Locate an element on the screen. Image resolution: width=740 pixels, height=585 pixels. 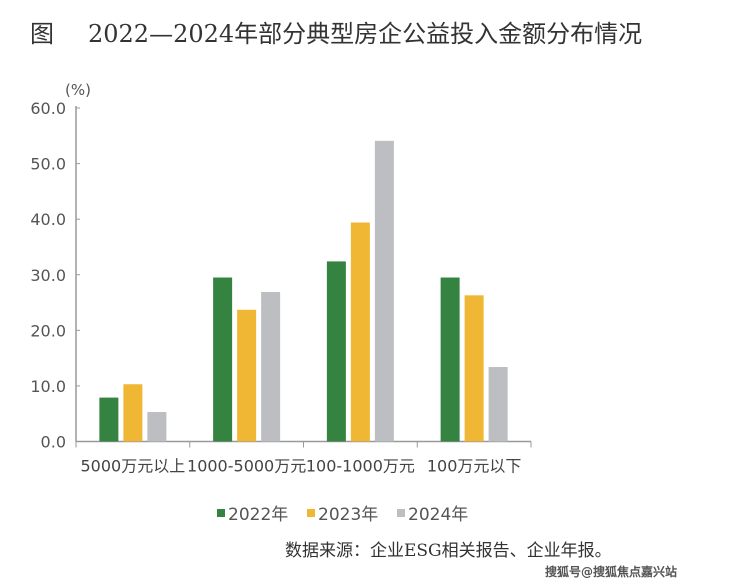
y-tick-label: 20.0 is located at coordinates (48, 330).